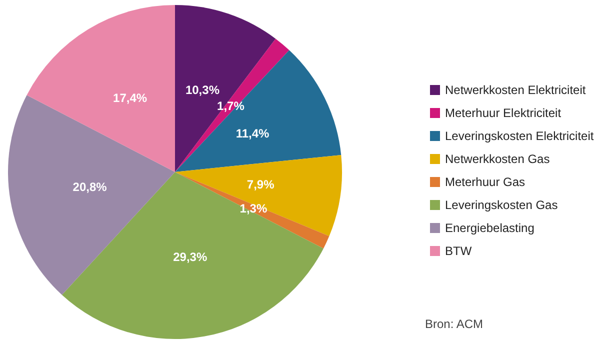 This screenshot has width=606, height=341. Describe the element at coordinates (501, 205) in the screenshot. I see `legend-label: Leveringskosten Gas` at that location.